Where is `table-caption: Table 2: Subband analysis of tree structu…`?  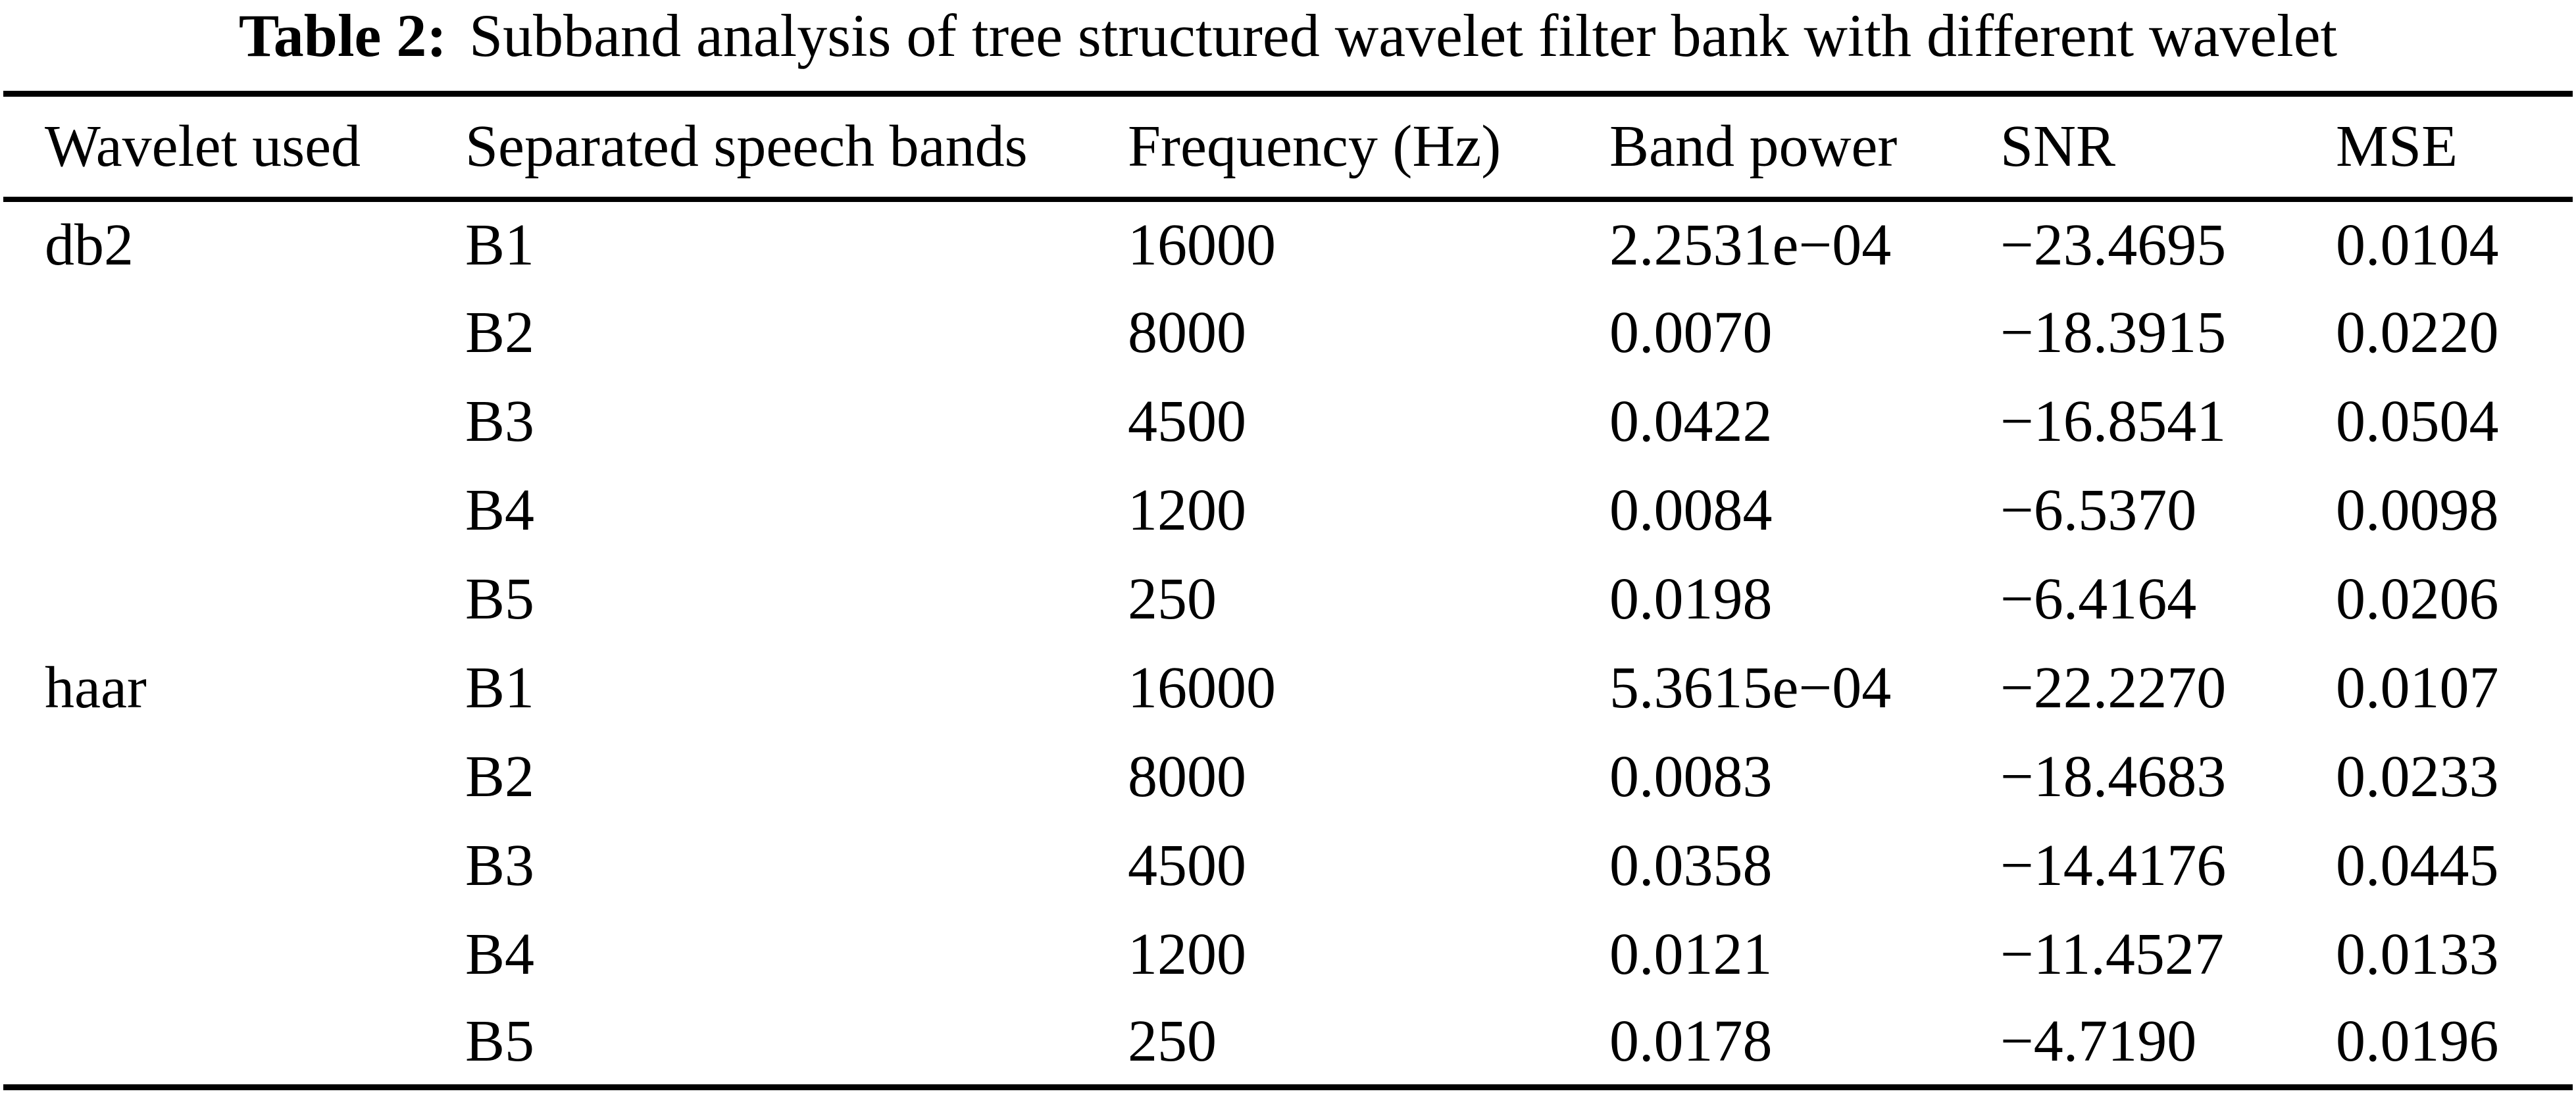 table-caption: Table 2: Subband analysis of tree structu… is located at coordinates (1288, 33).